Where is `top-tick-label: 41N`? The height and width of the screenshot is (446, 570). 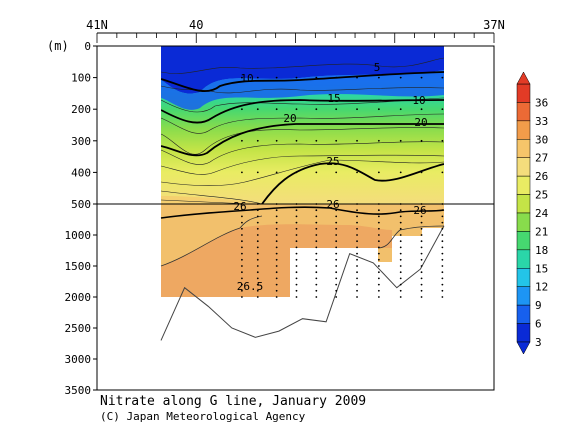
top-tick-label: 41N is located at coordinates (97, 25).